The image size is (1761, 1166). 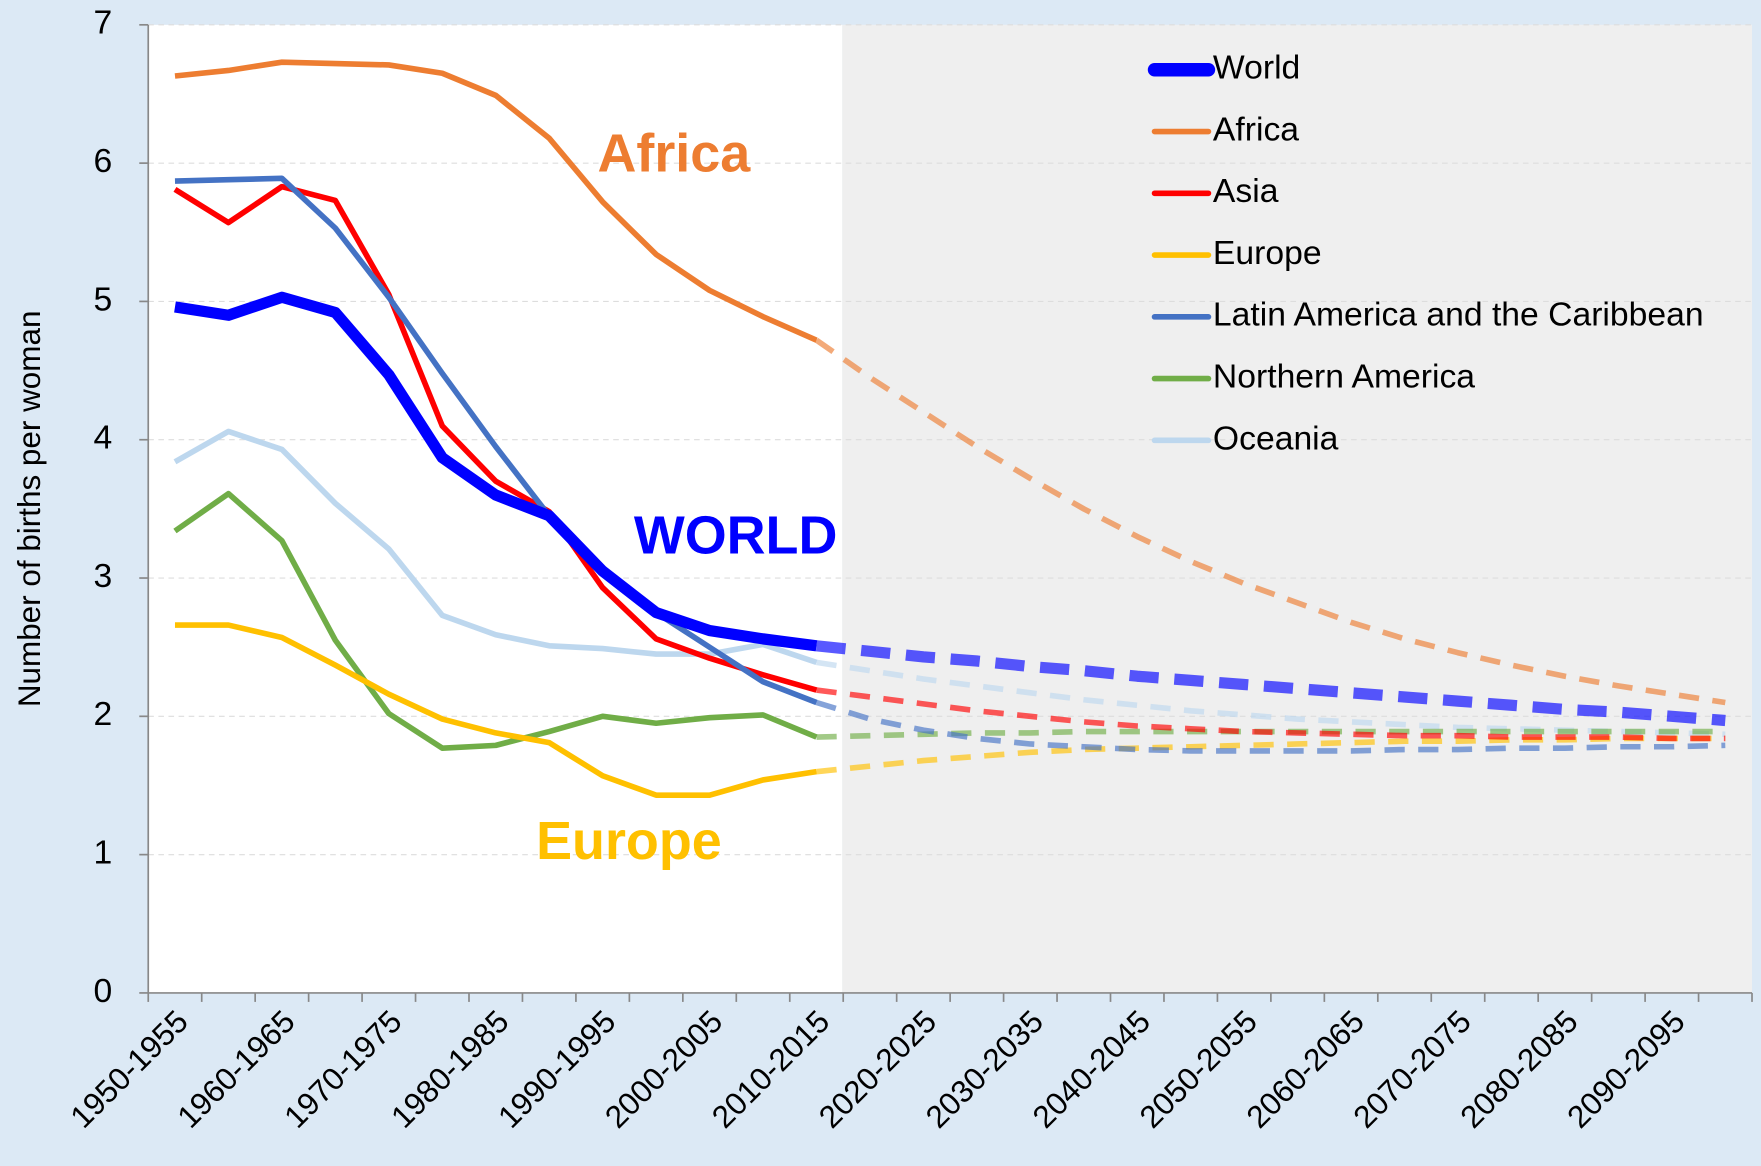 I want to click on legend-label: Asia, so click(x=1246, y=191).